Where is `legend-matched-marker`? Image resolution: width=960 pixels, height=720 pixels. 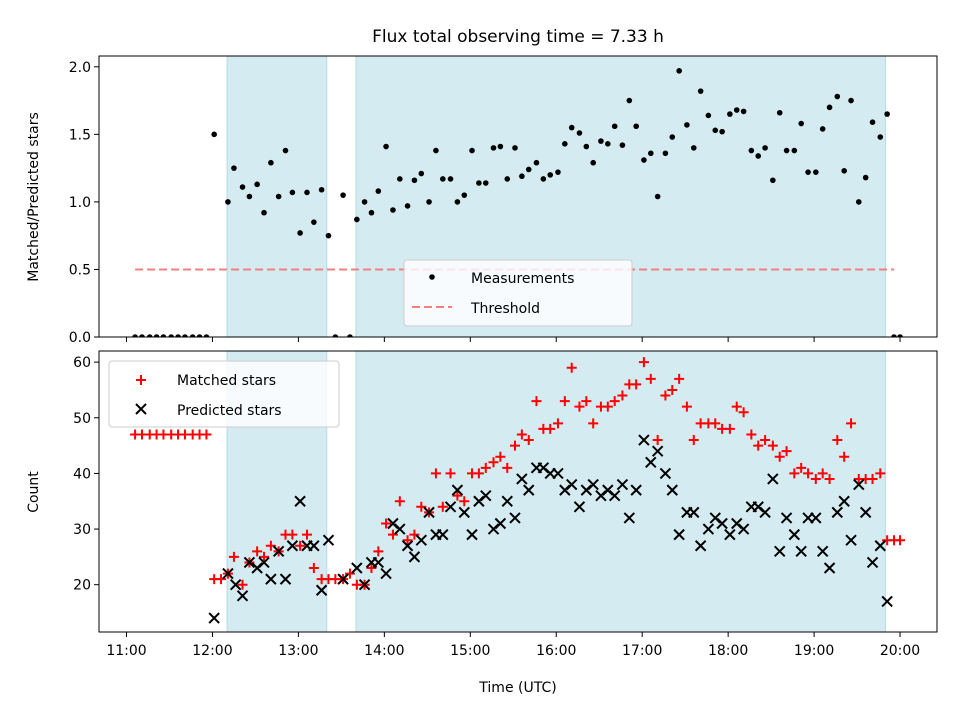 legend-matched-marker is located at coordinates (141, 380).